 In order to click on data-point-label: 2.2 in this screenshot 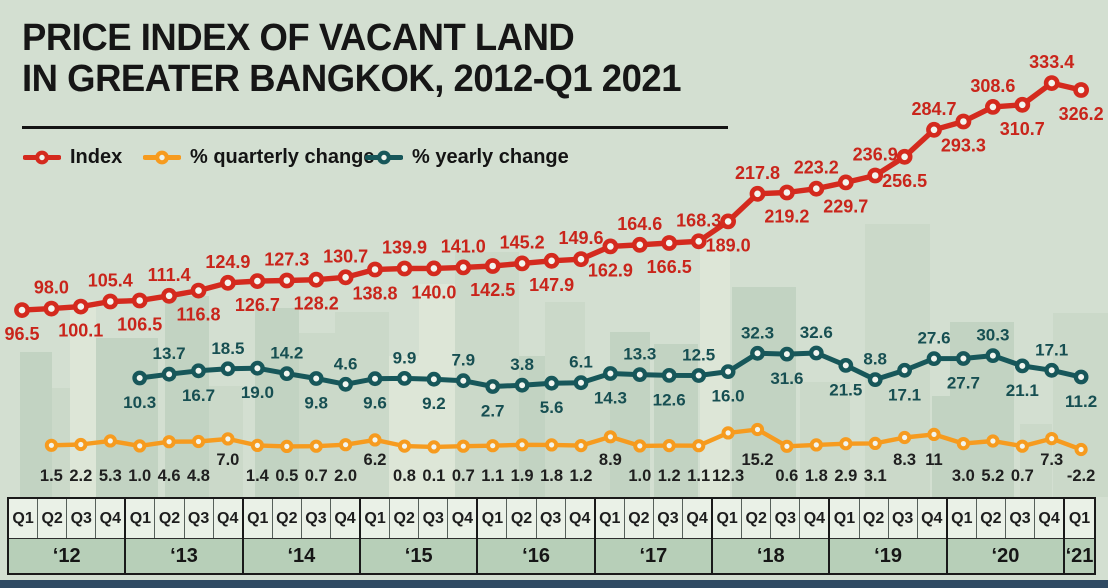, I will do `click(80, 476)`.